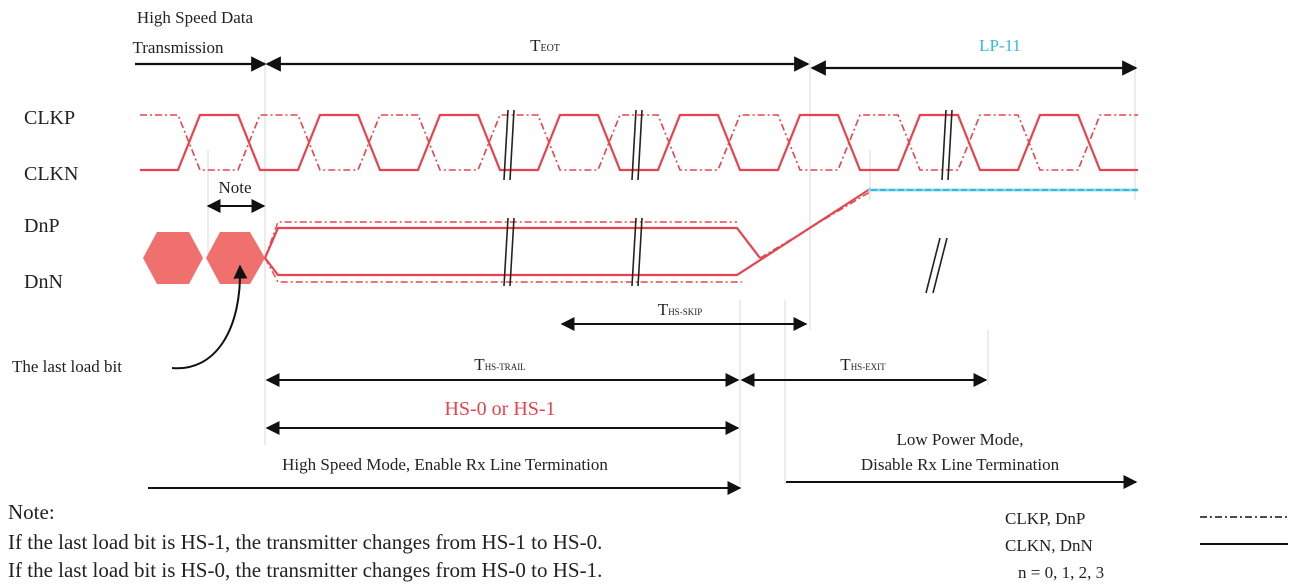 The height and width of the screenshot is (585, 1298). I want to click on legend-n-range: n = 0, 1, 2, 3, so click(1061, 572).